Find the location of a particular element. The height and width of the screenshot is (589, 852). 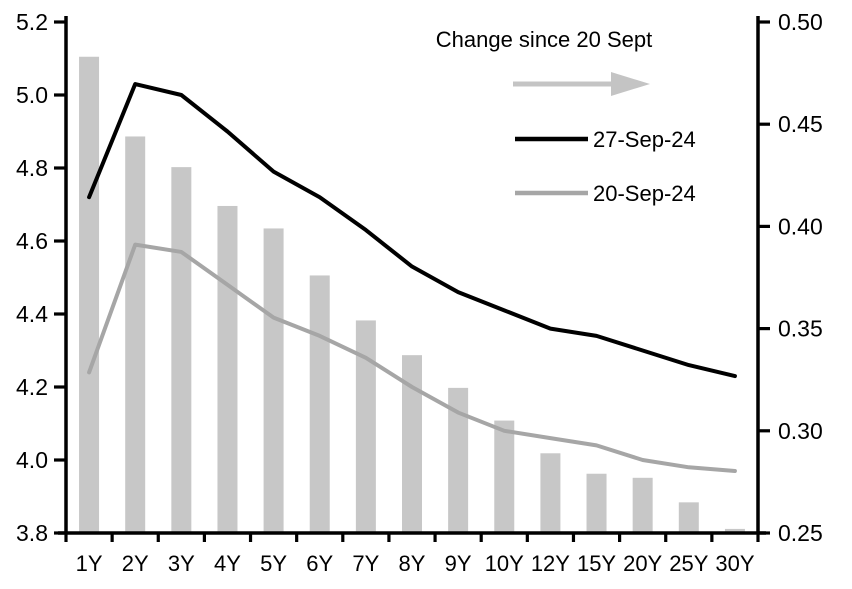

bar-8Y is located at coordinates (412, 444).